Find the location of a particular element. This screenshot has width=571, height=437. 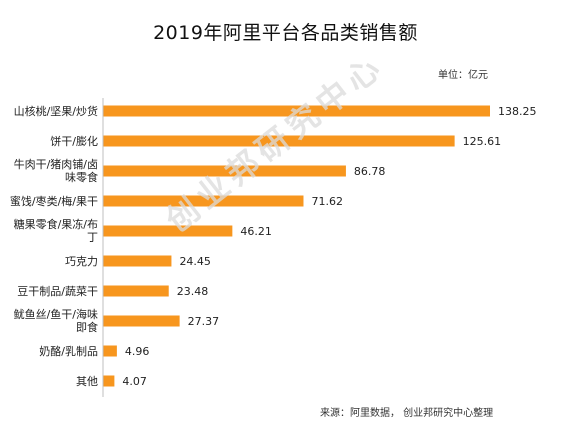

value-label-1: 125.61 is located at coordinates (482, 141).